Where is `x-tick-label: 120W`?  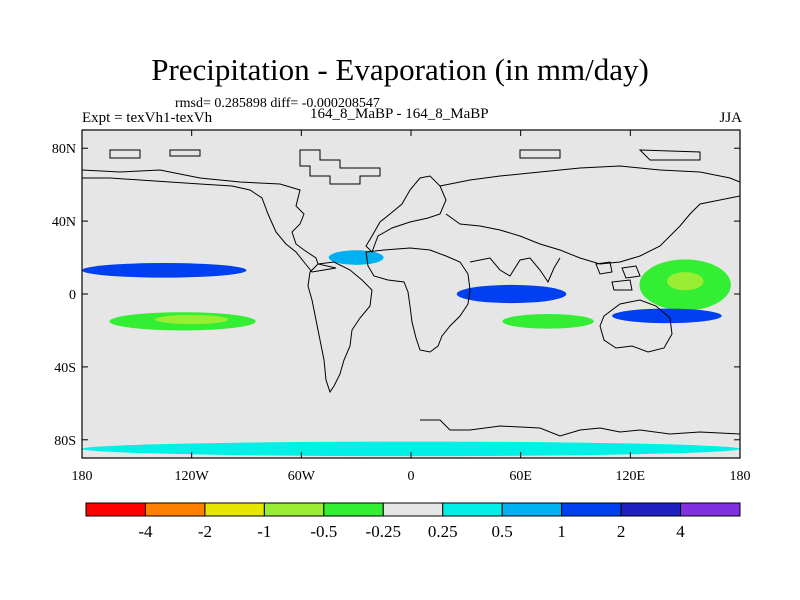
x-tick-label: 120W is located at coordinates (192, 476).